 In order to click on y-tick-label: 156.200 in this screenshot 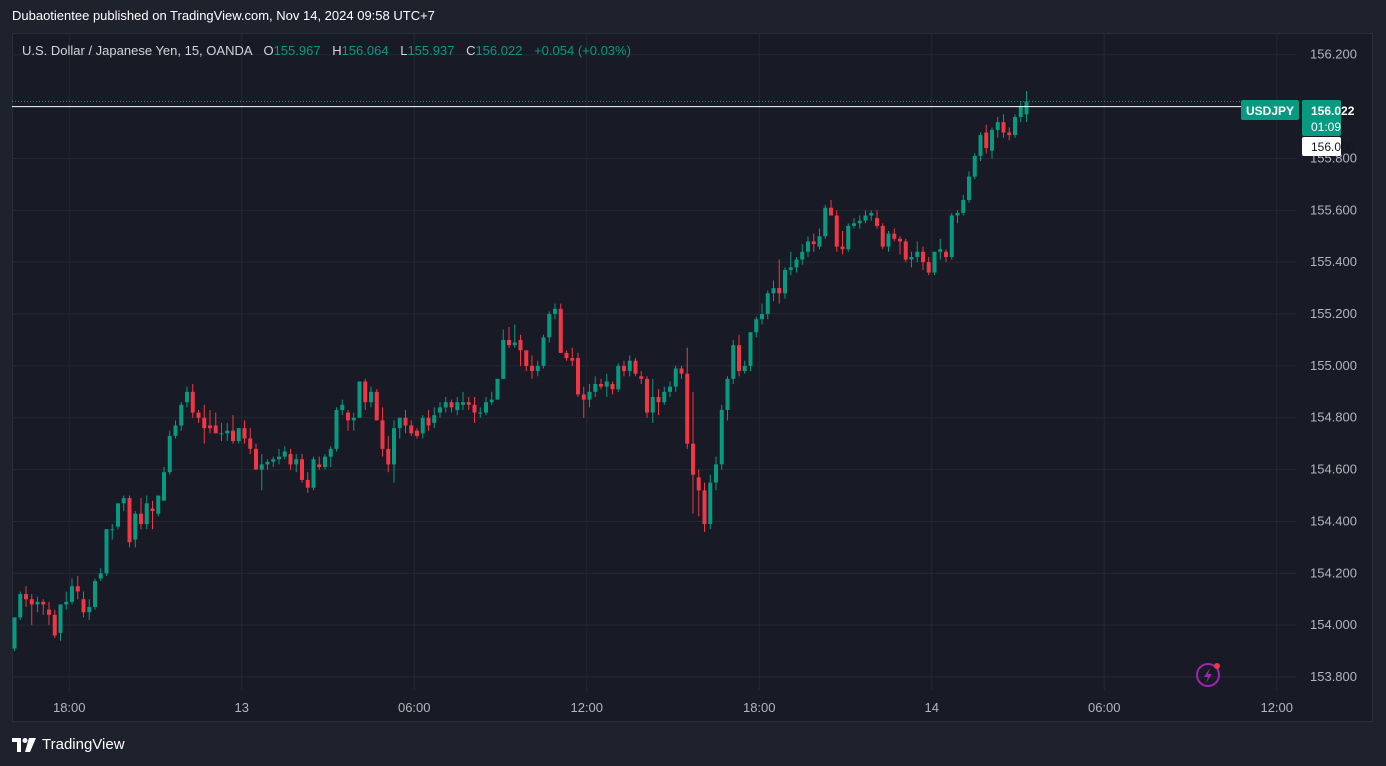, I will do `click(1333, 54)`.